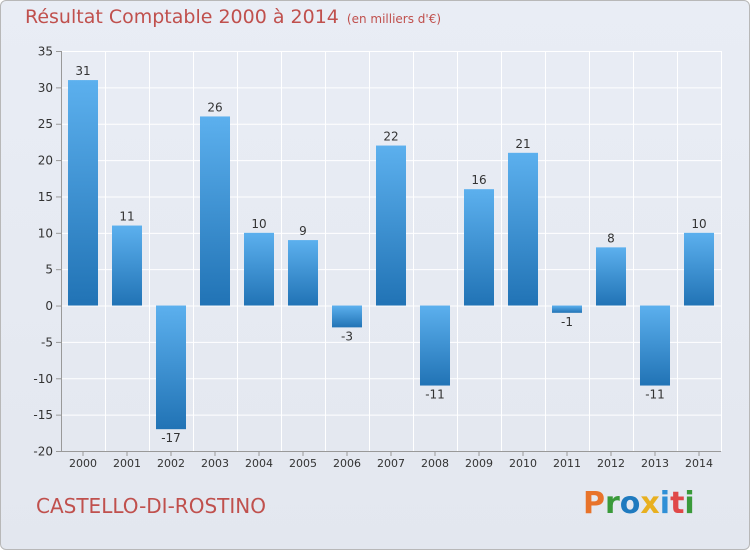  I want to click on bar-value-label: 31, so click(82, 71).